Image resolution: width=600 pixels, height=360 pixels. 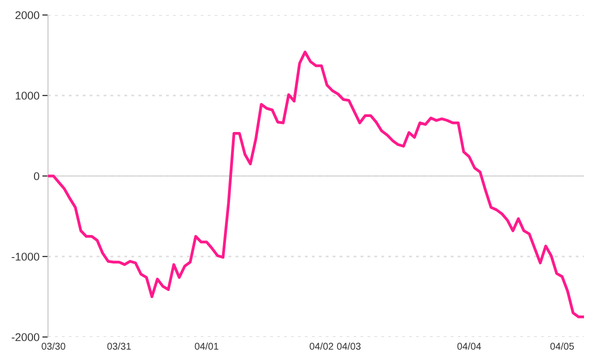 What do you see at coordinates (28, 96) in the screenshot?
I see `y-tick-label: 1000` at bounding box center [28, 96].